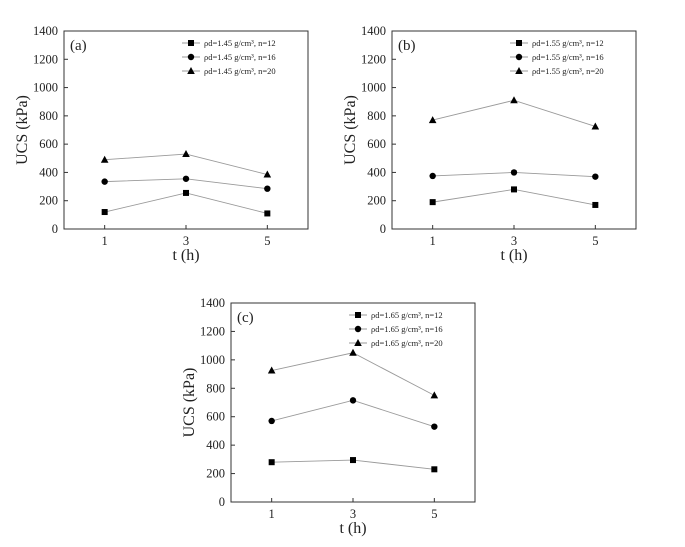 The width and height of the screenshot is (685, 547). Describe the element at coordinates (407, 315) in the screenshot. I see `legend-entry: ρd=1.65 g/cm³, n=12` at that location.